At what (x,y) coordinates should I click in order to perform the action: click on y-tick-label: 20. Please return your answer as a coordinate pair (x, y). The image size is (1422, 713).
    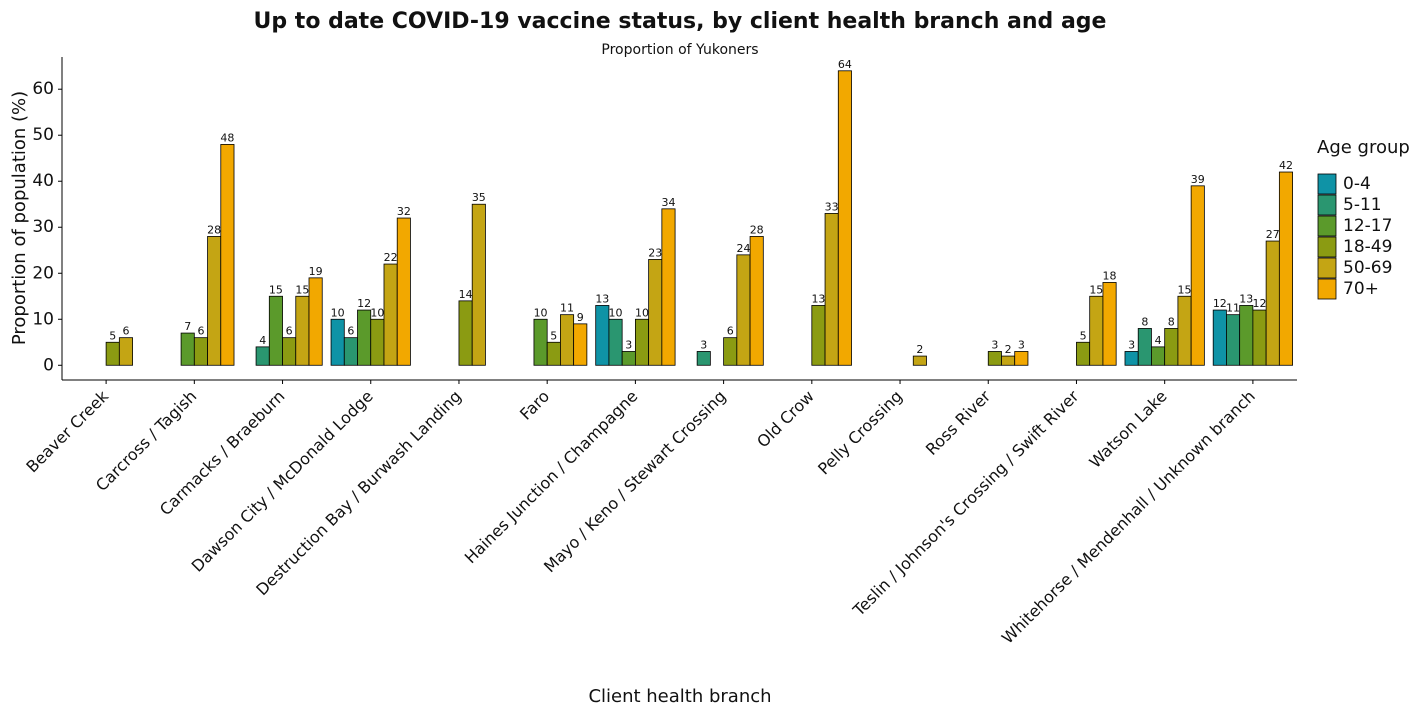
    Looking at the image, I should click on (43, 273).